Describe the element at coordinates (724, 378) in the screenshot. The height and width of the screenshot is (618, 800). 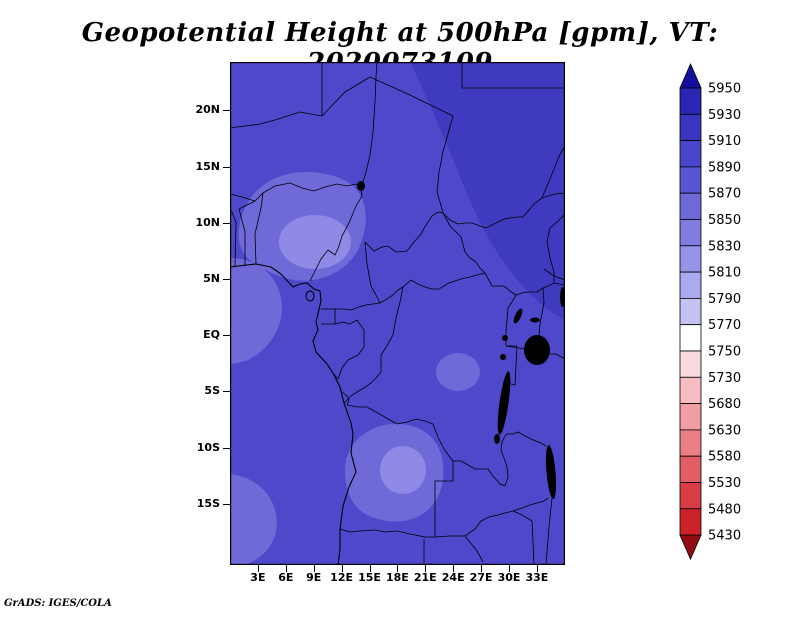
I see `colorbar-tick-label: 5730` at that location.